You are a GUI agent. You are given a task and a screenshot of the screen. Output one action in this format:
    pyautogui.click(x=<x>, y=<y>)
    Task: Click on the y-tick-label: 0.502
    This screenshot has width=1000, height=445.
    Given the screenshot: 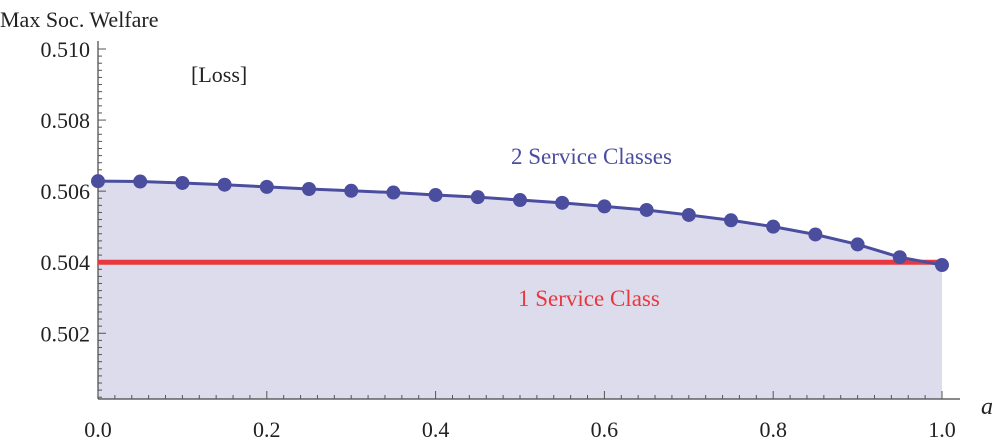 What is the action you would take?
    pyautogui.click(x=66, y=333)
    